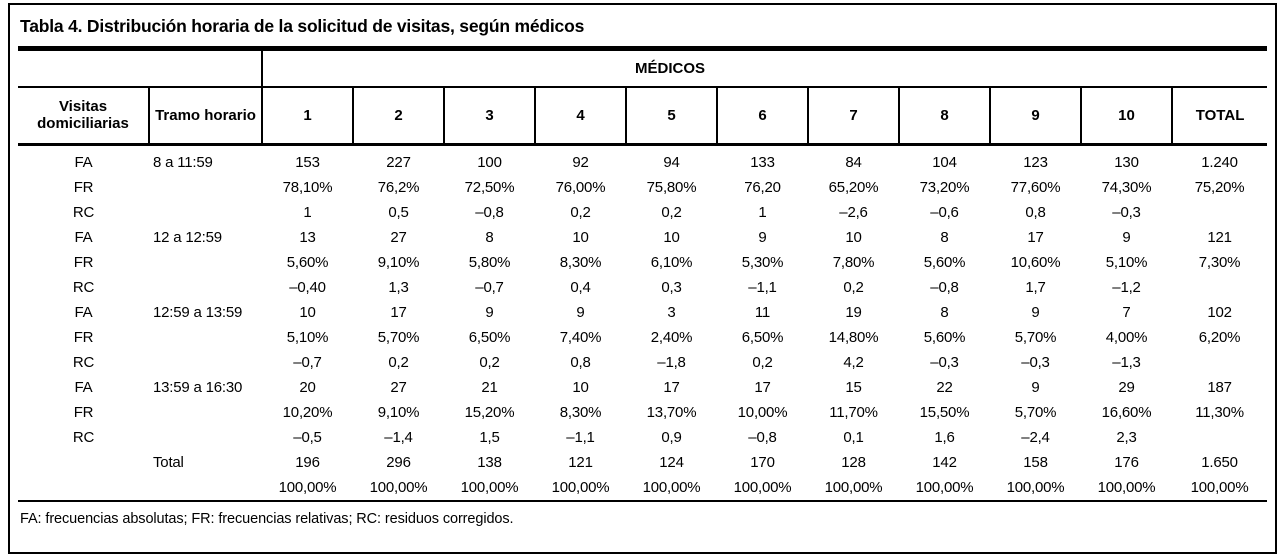 The height and width of the screenshot is (560, 1286). Describe the element at coordinates (944, 187) in the screenshot. I see `cell-medico-8-value: 73,20%` at that location.